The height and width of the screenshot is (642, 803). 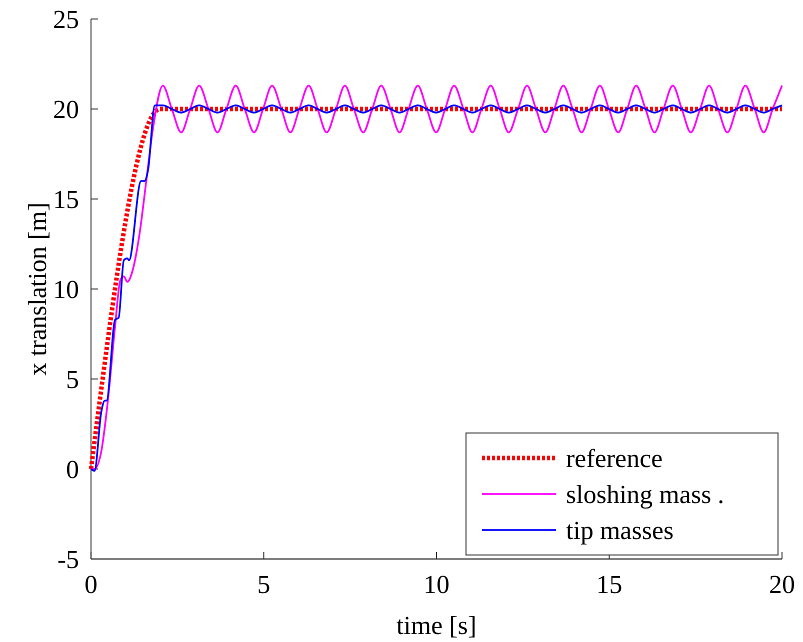 I want to click on y-tick-label: 5, so click(x=72, y=379).